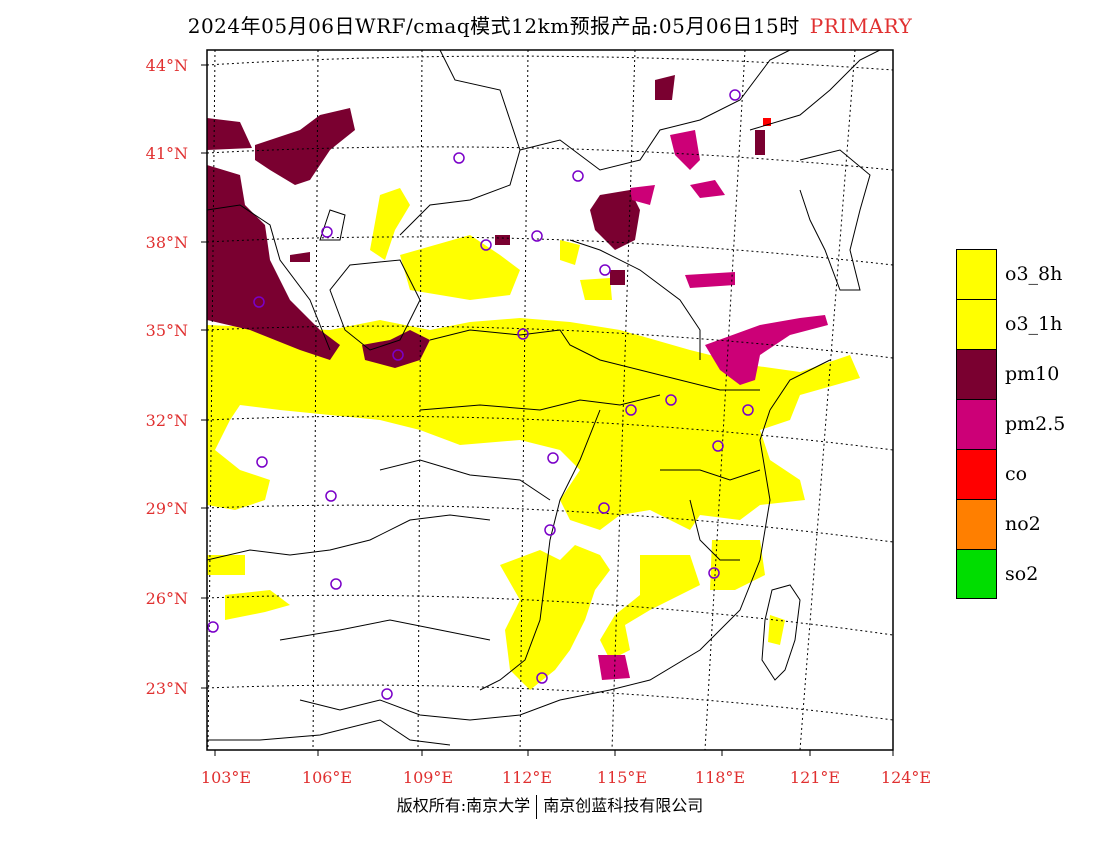  Describe the element at coordinates (1023, 524) in the screenshot. I see `legend-label: no2` at that location.